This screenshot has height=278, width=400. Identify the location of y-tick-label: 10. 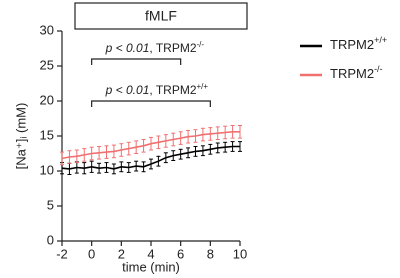
(47, 169).